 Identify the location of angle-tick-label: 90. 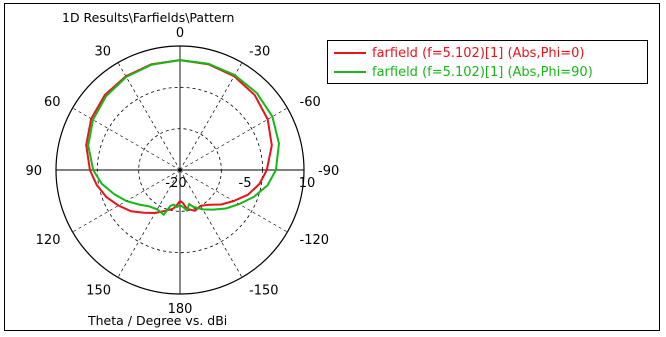
(33, 171).